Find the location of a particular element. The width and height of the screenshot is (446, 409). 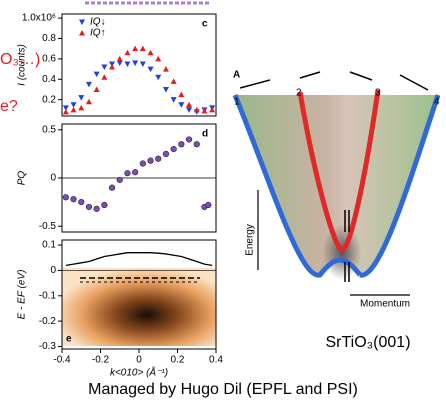

material-label: SrTiO₃(001) is located at coordinates (367, 342).